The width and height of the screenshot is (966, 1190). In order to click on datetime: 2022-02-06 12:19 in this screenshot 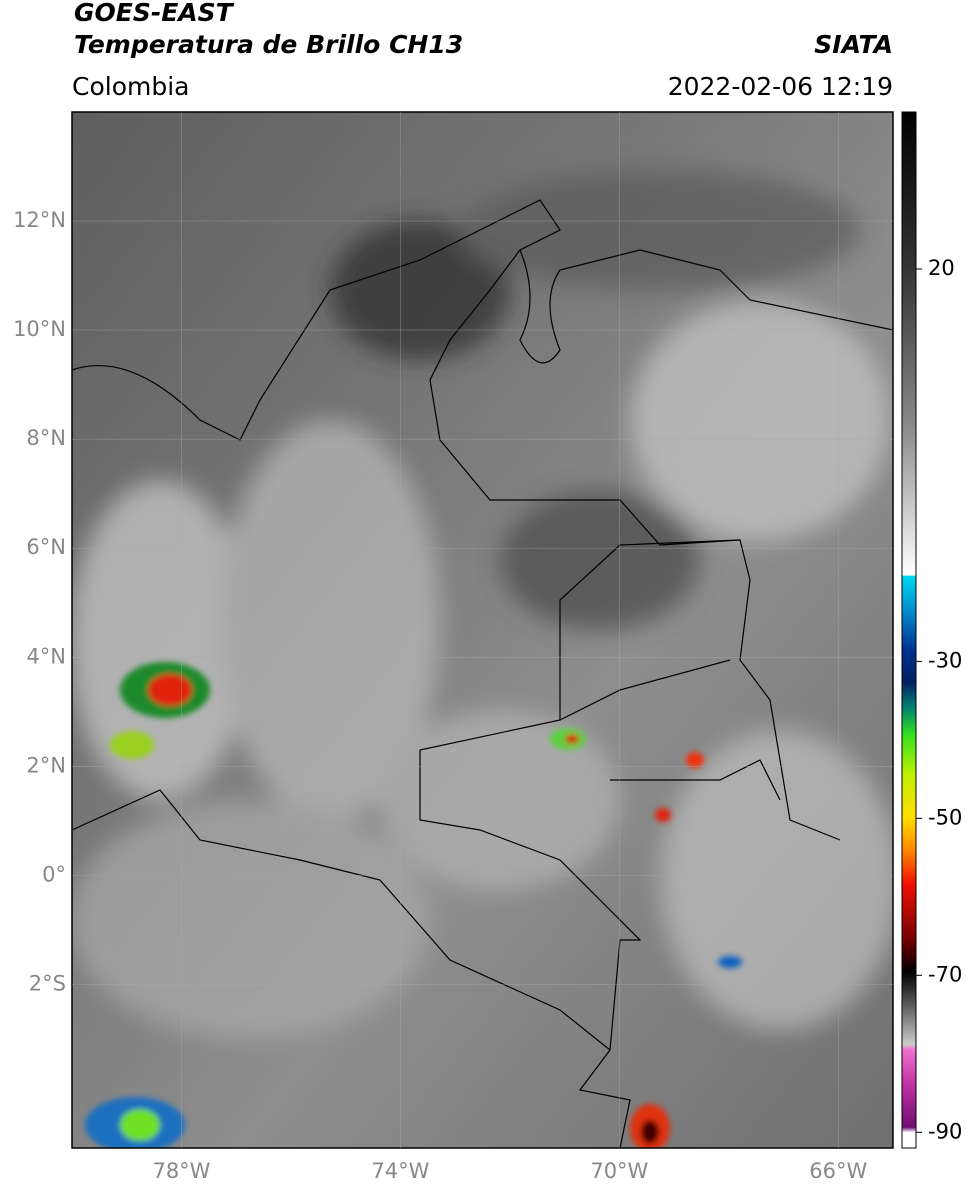, I will do `click(780, 86)`.